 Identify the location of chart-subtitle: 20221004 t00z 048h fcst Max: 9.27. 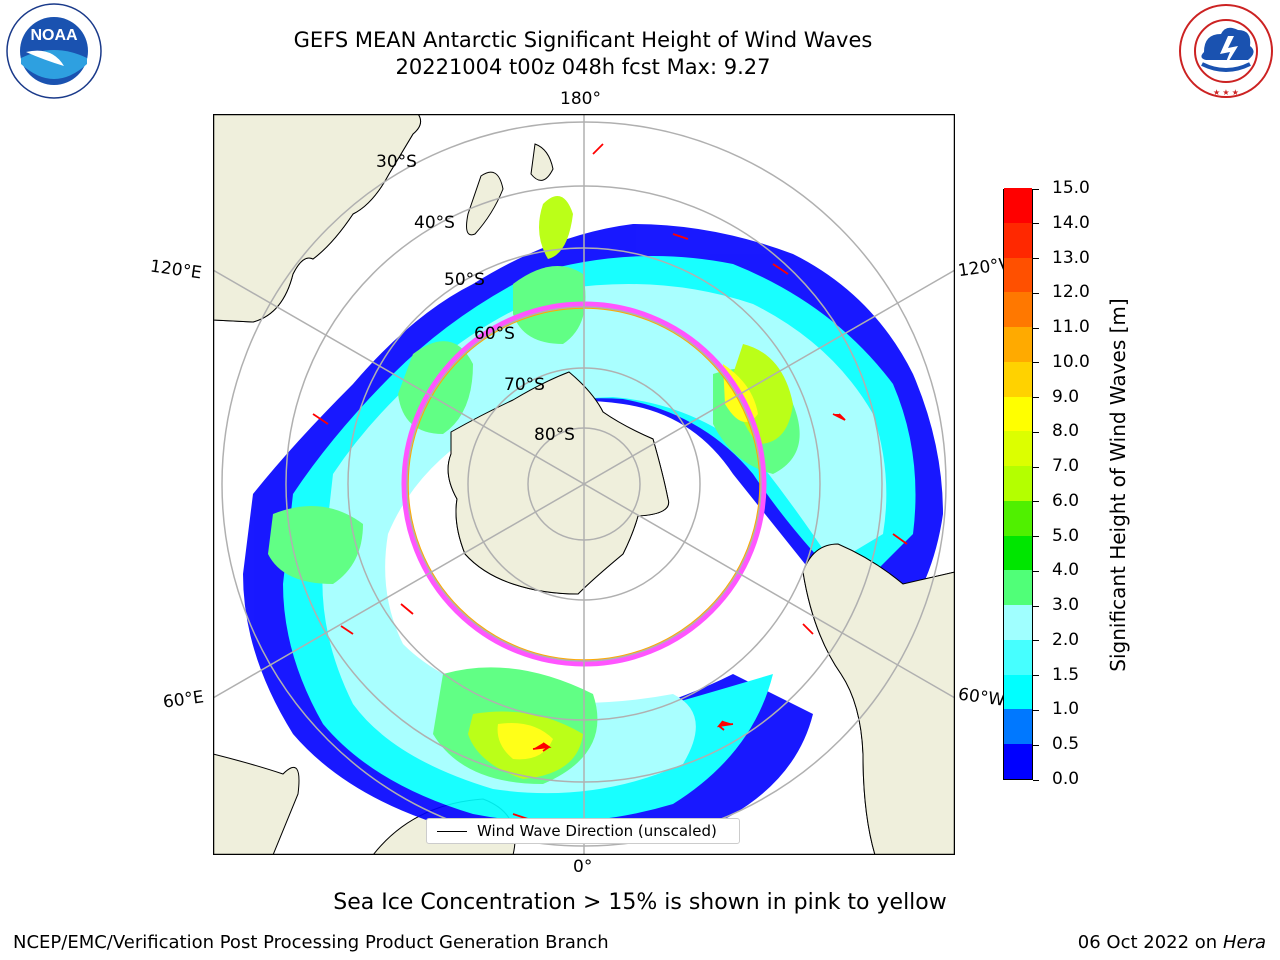
(583, 67).